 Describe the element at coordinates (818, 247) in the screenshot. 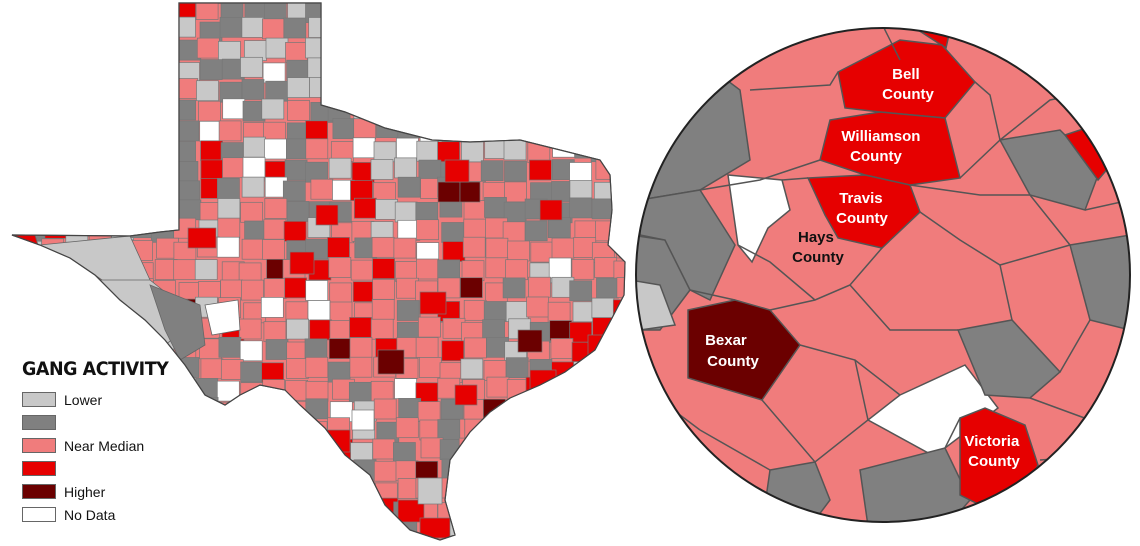

I see `hays-county-label: Hays County` at that location.